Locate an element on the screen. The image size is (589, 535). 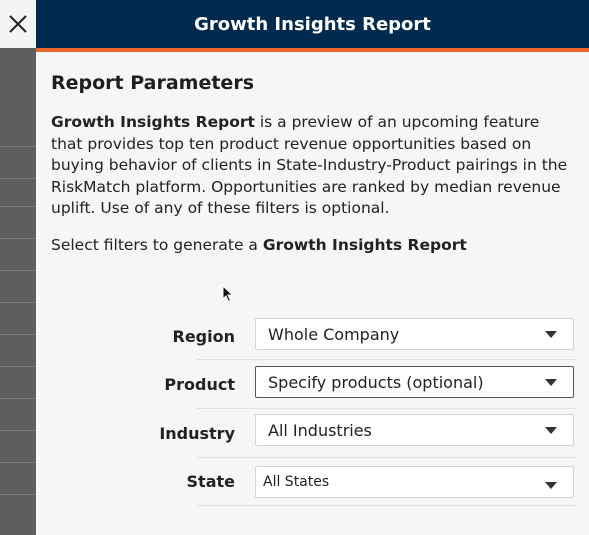
region-select: Whole Company is located at coordinates (414, 334).